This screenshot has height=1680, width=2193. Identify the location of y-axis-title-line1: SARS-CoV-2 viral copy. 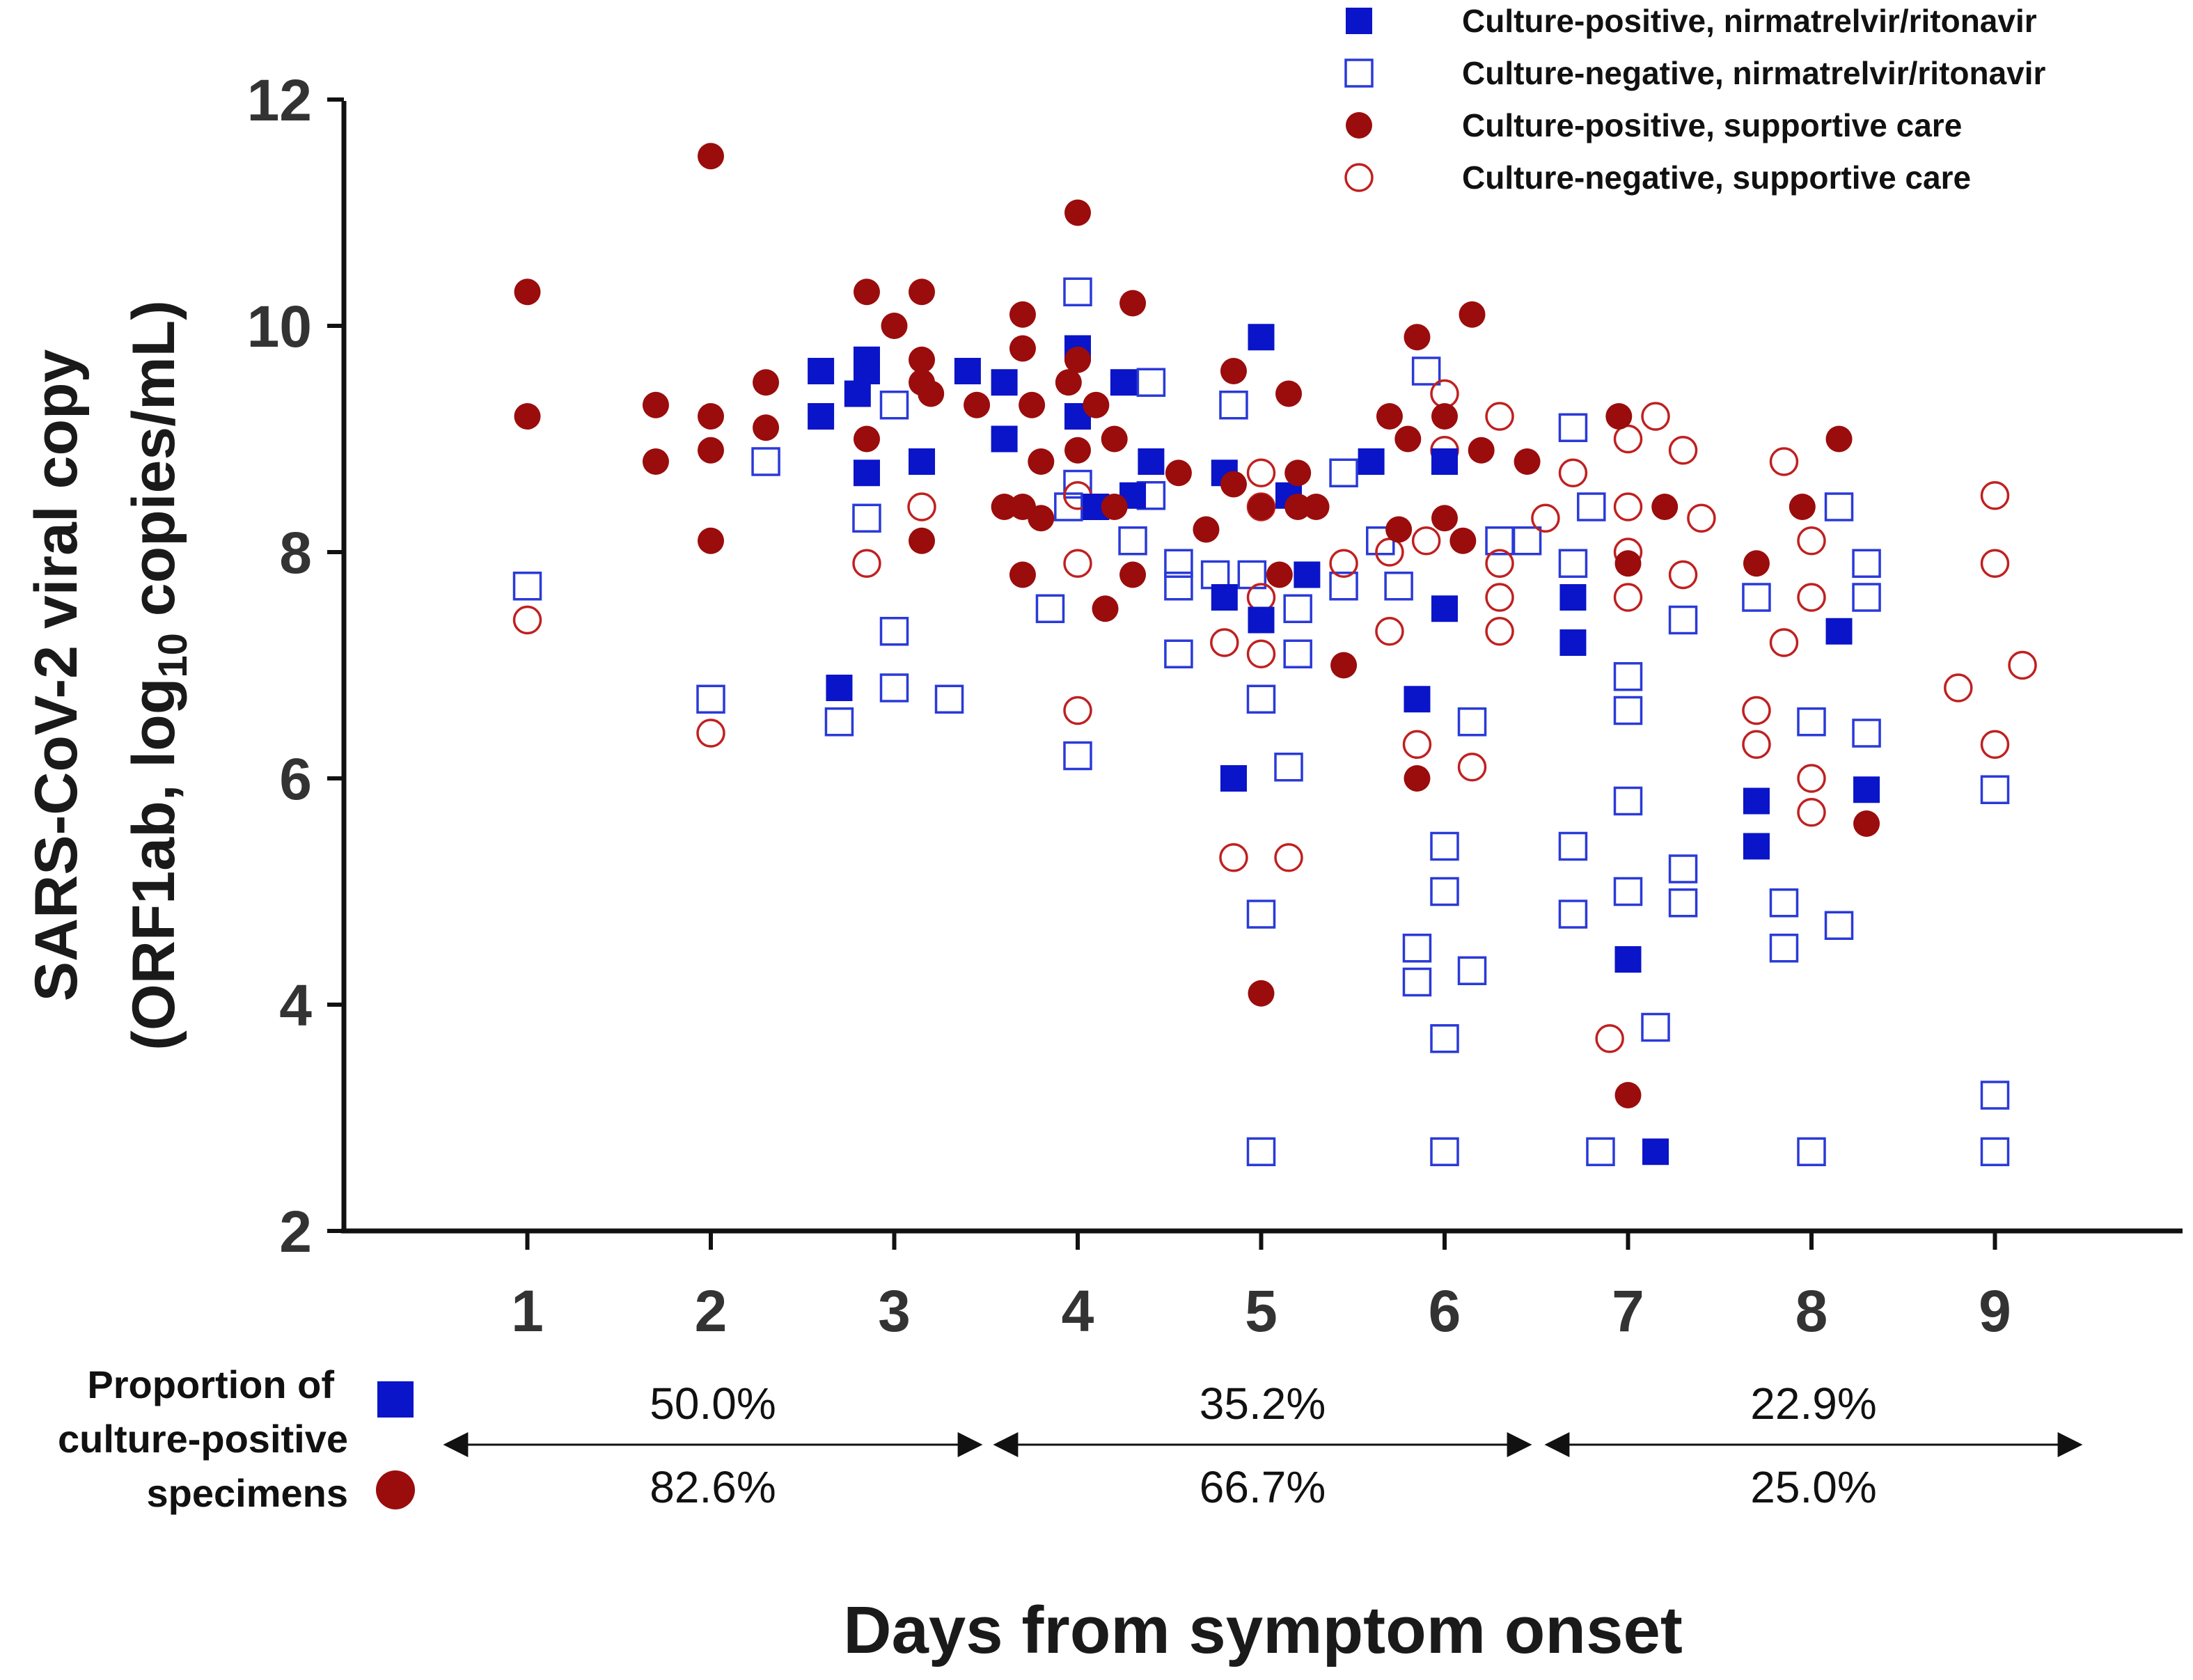
(56, 675).